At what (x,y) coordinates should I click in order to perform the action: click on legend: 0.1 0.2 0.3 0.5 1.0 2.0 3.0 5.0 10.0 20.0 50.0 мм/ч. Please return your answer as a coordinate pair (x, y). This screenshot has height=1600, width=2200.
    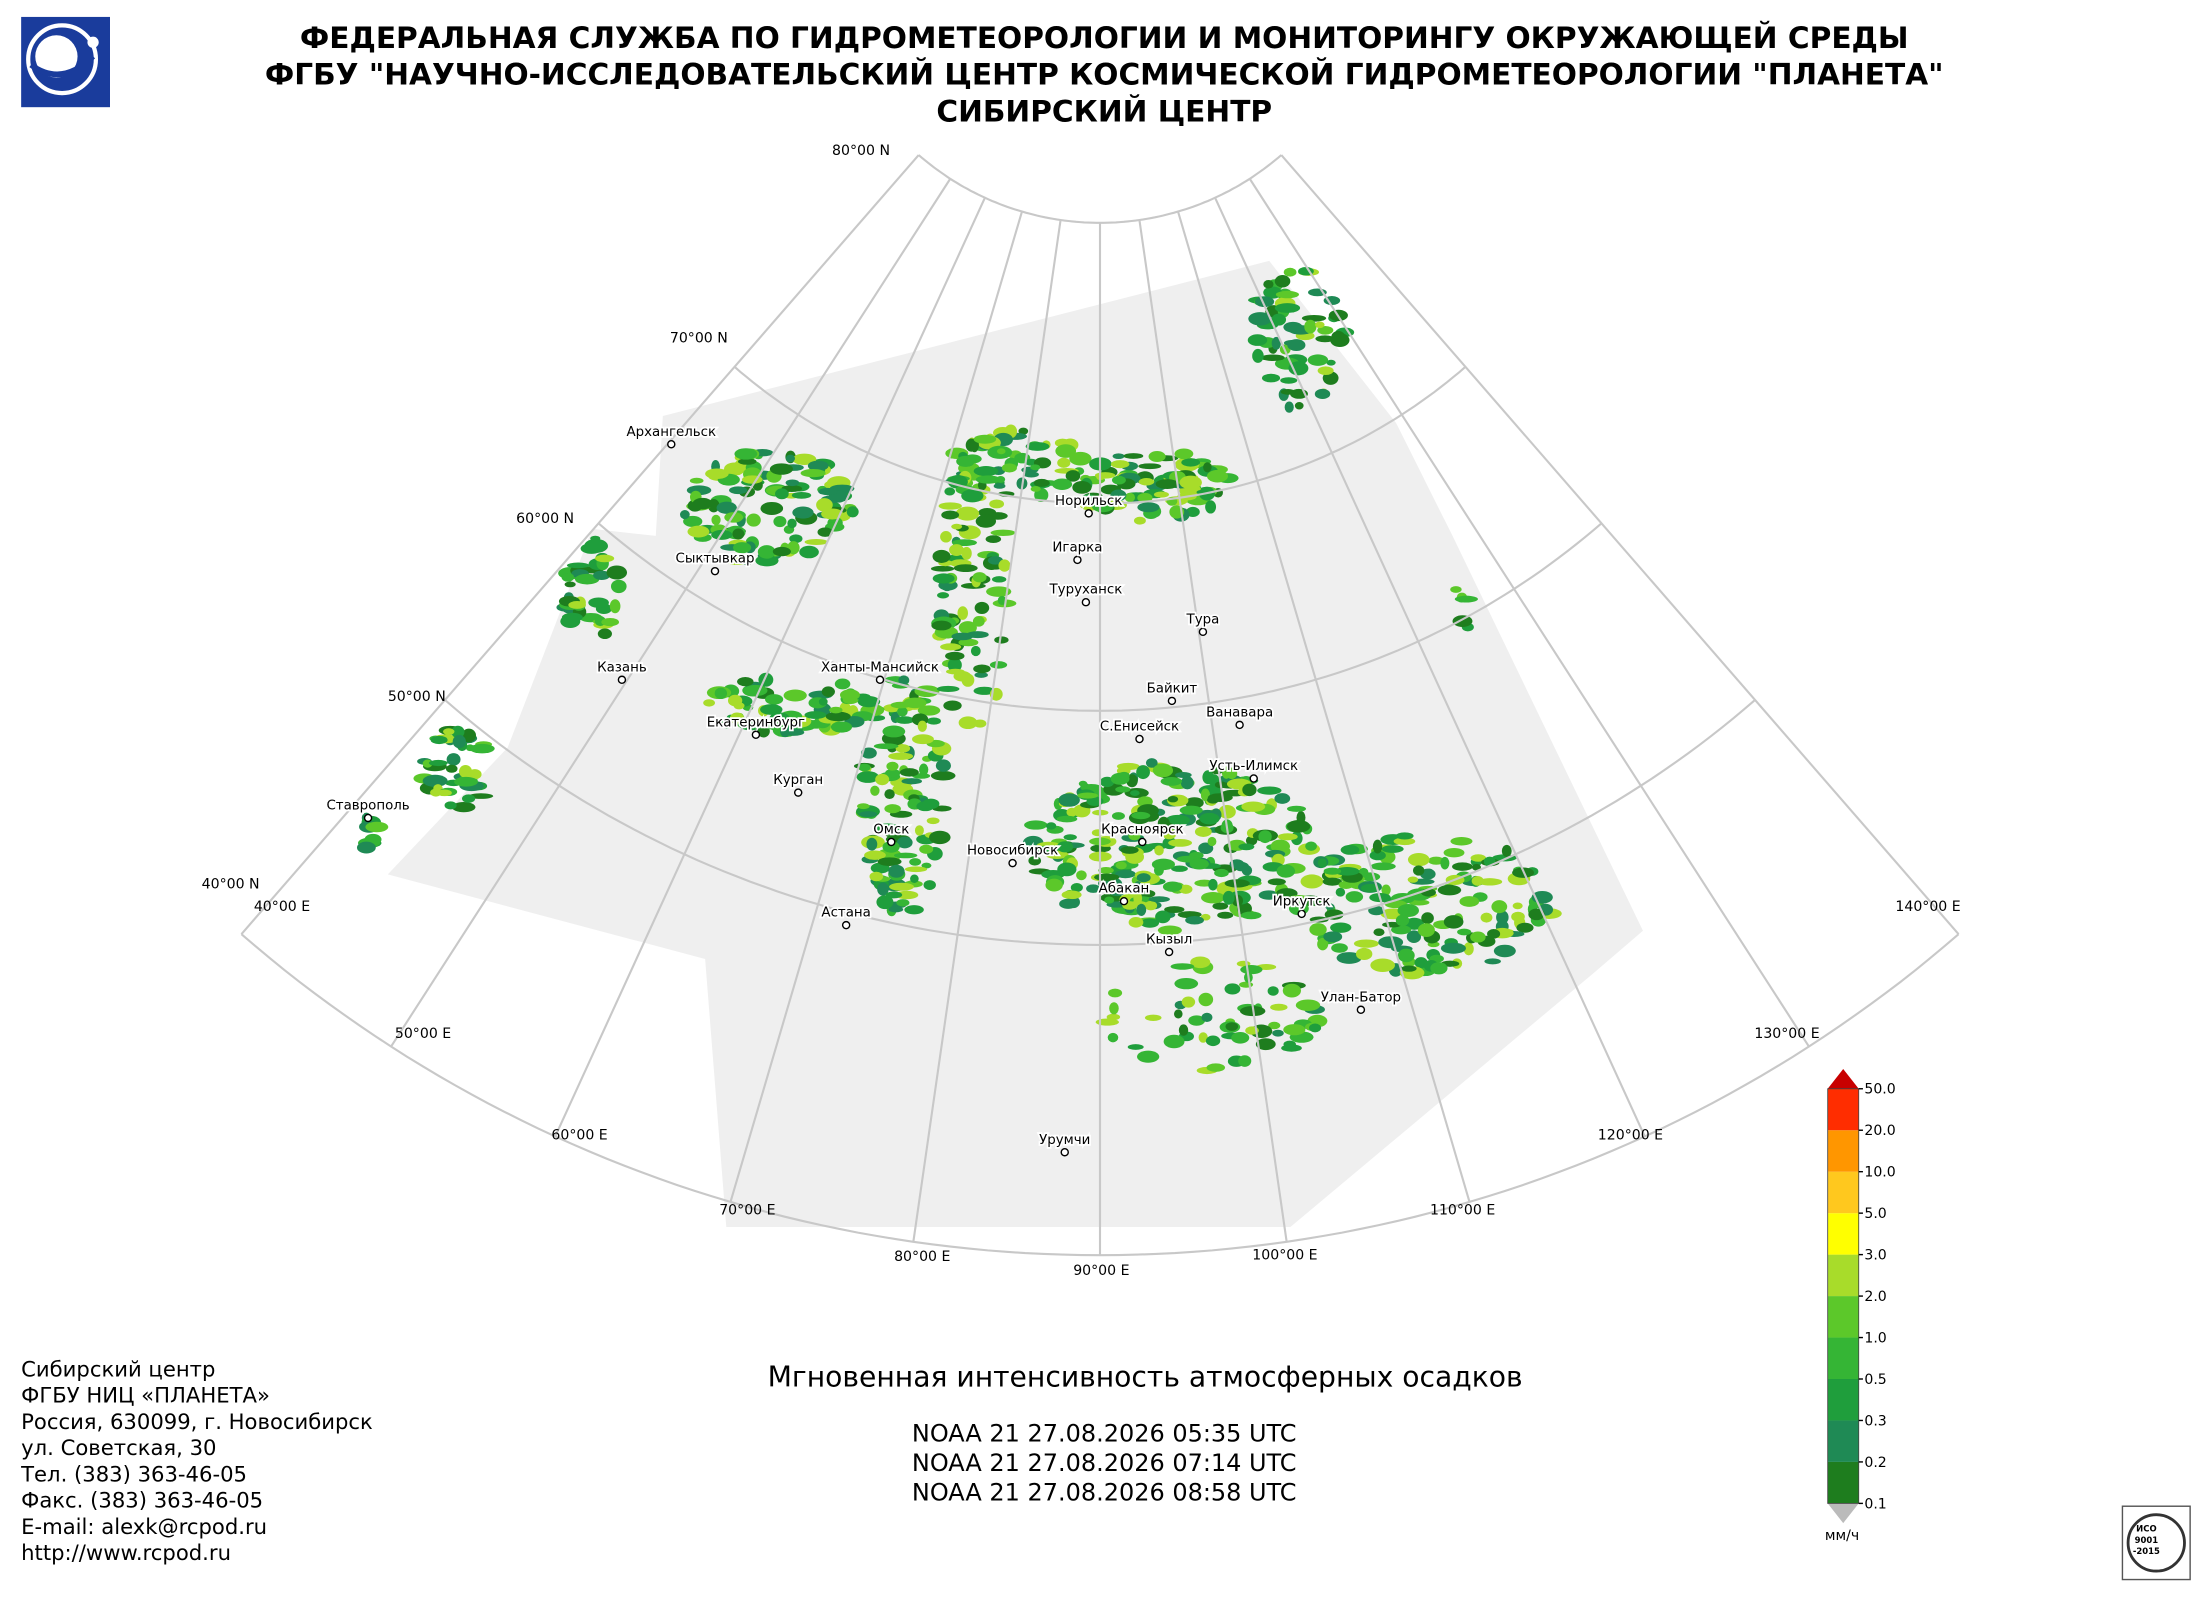
    Looking at the image, I should click on (1860, 1306).